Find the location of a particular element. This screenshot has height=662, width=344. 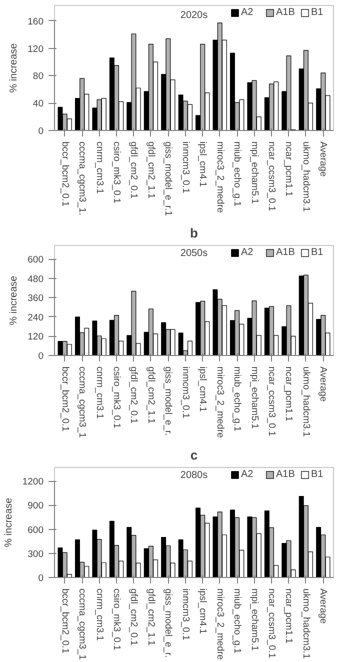

text: 2080s is located at coordinates (194, 476).